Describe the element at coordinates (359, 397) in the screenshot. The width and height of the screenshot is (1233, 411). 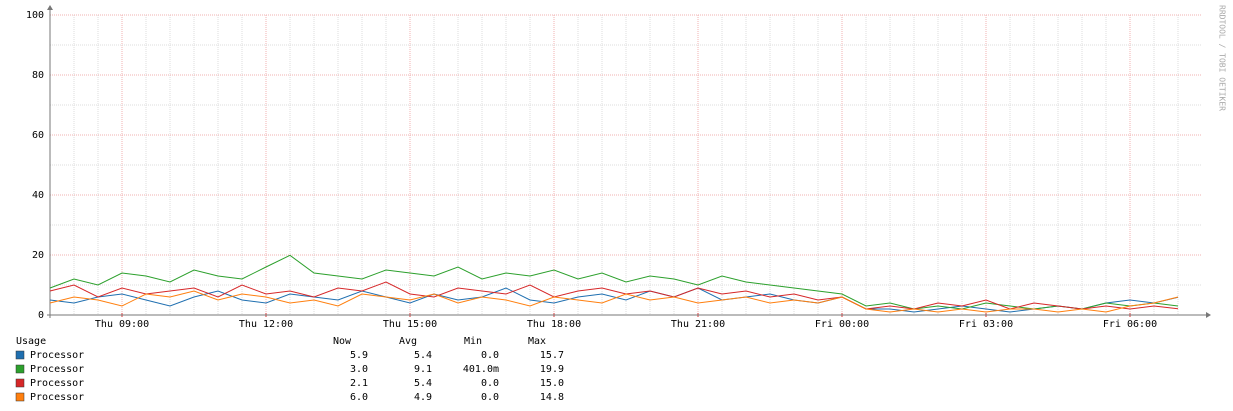
I see `legend-stat: 6.0` at that location.